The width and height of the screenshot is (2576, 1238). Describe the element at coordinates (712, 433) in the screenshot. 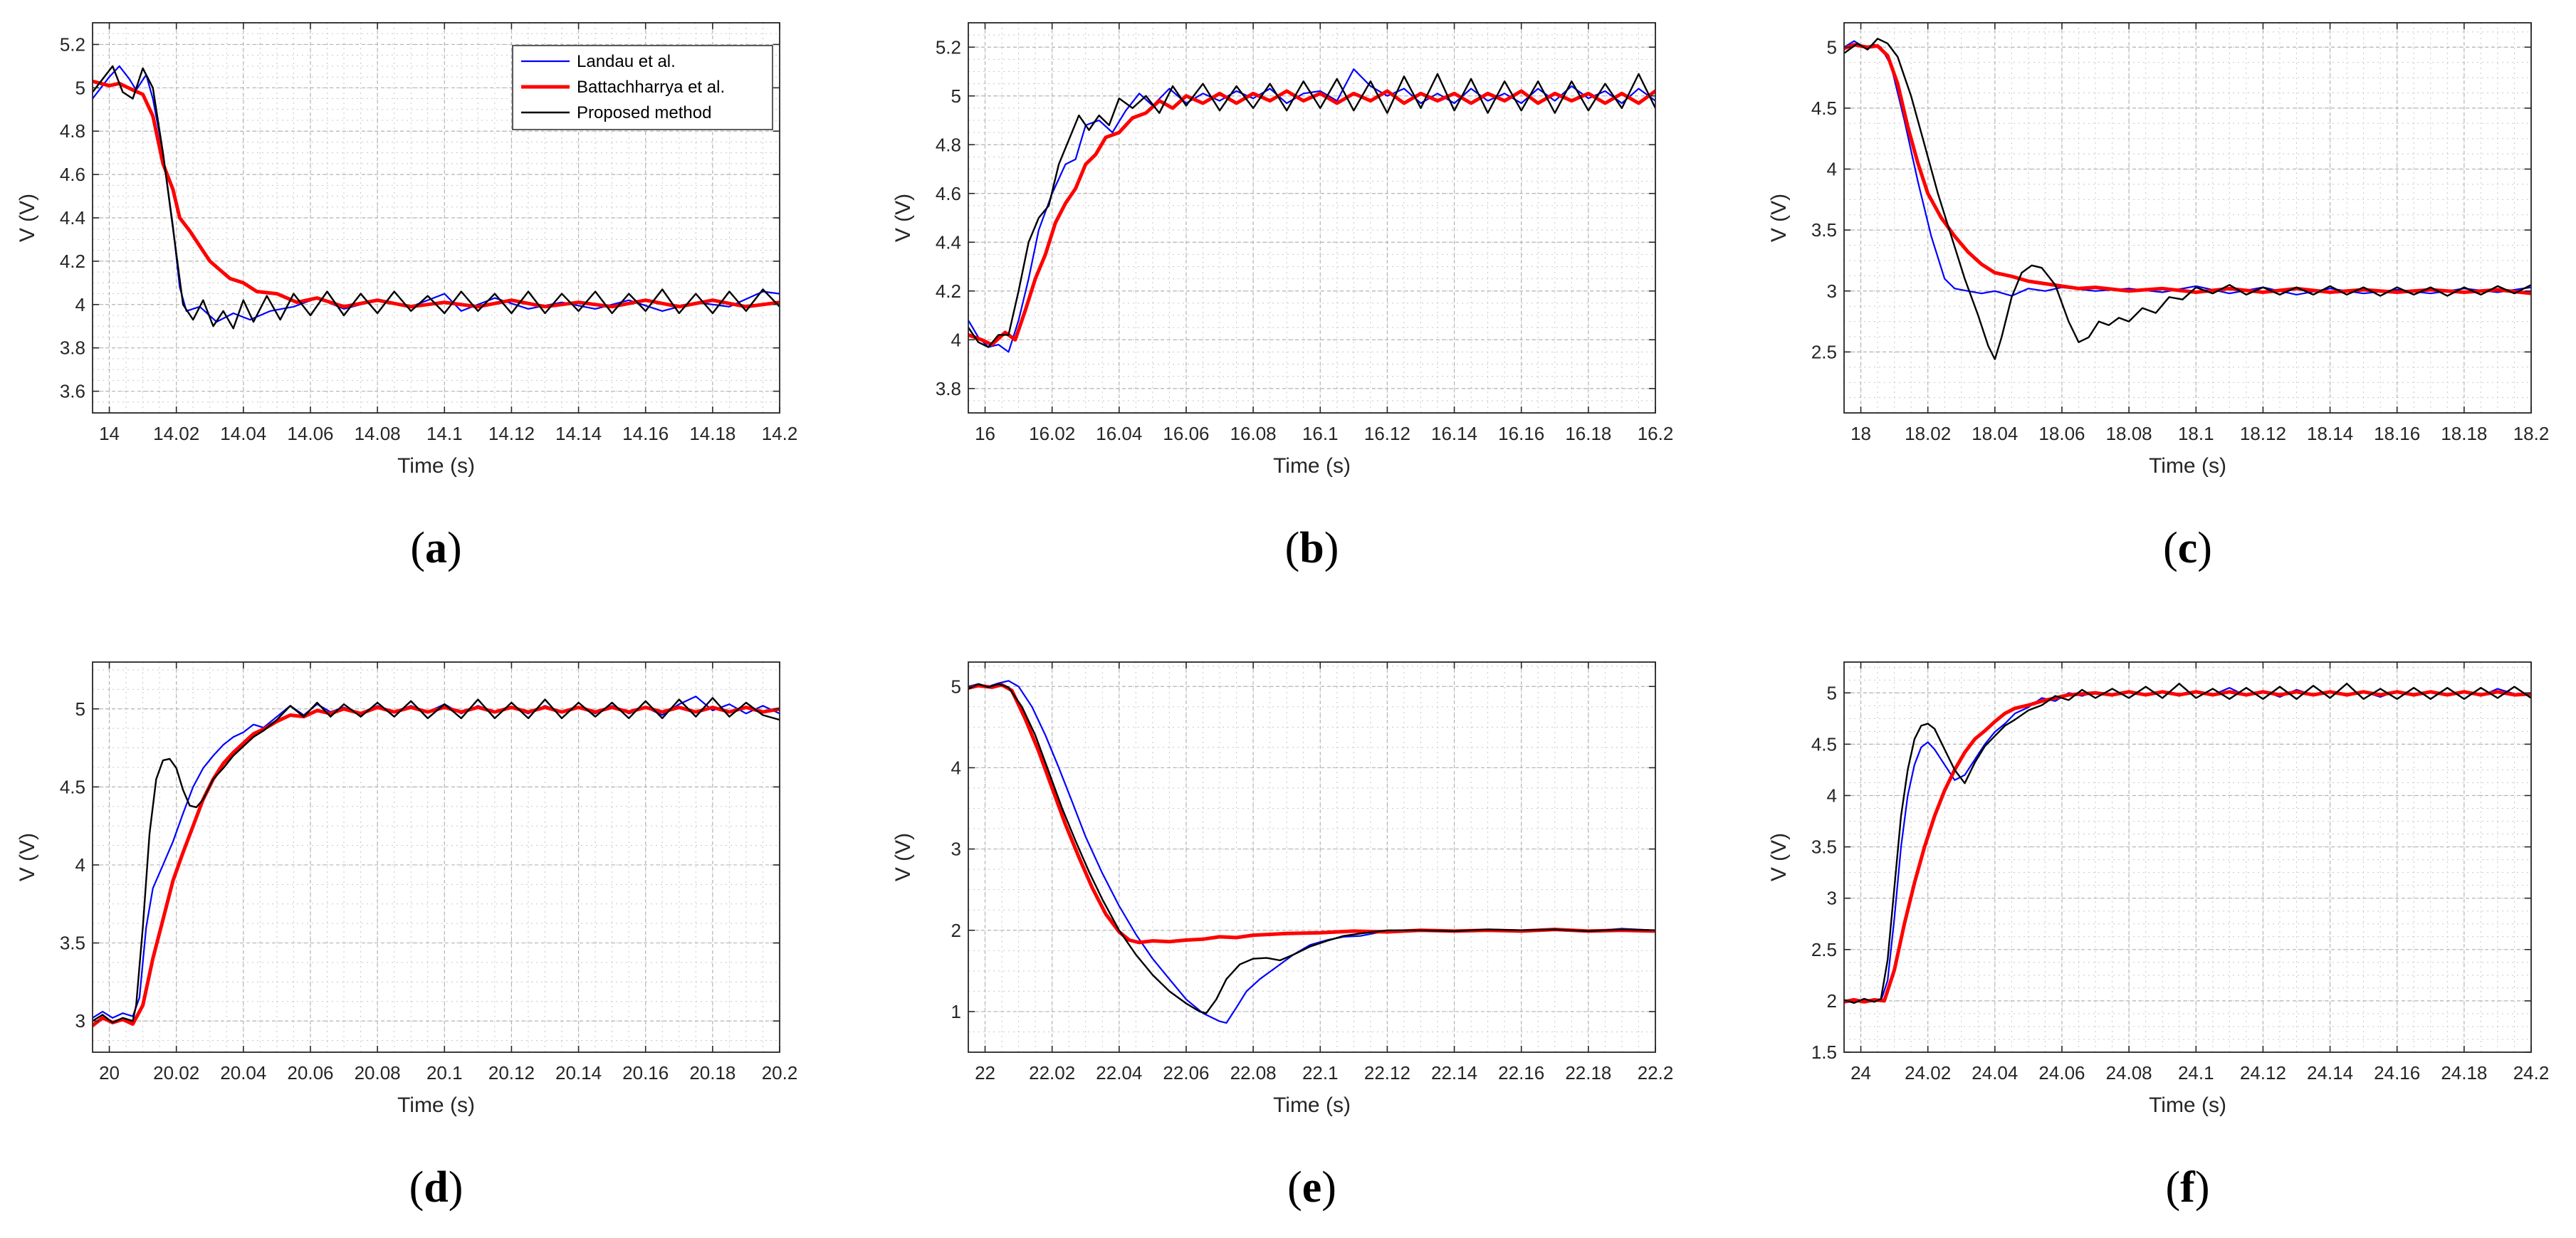

I see `x-tick-label: 14.18` at that location.